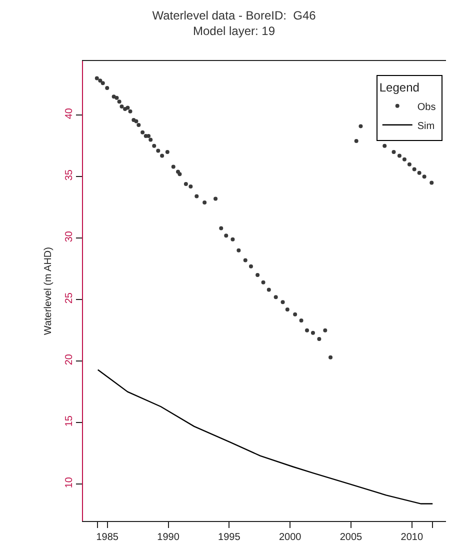  I want to click on y-tick-label: 25, so click(69, 298).